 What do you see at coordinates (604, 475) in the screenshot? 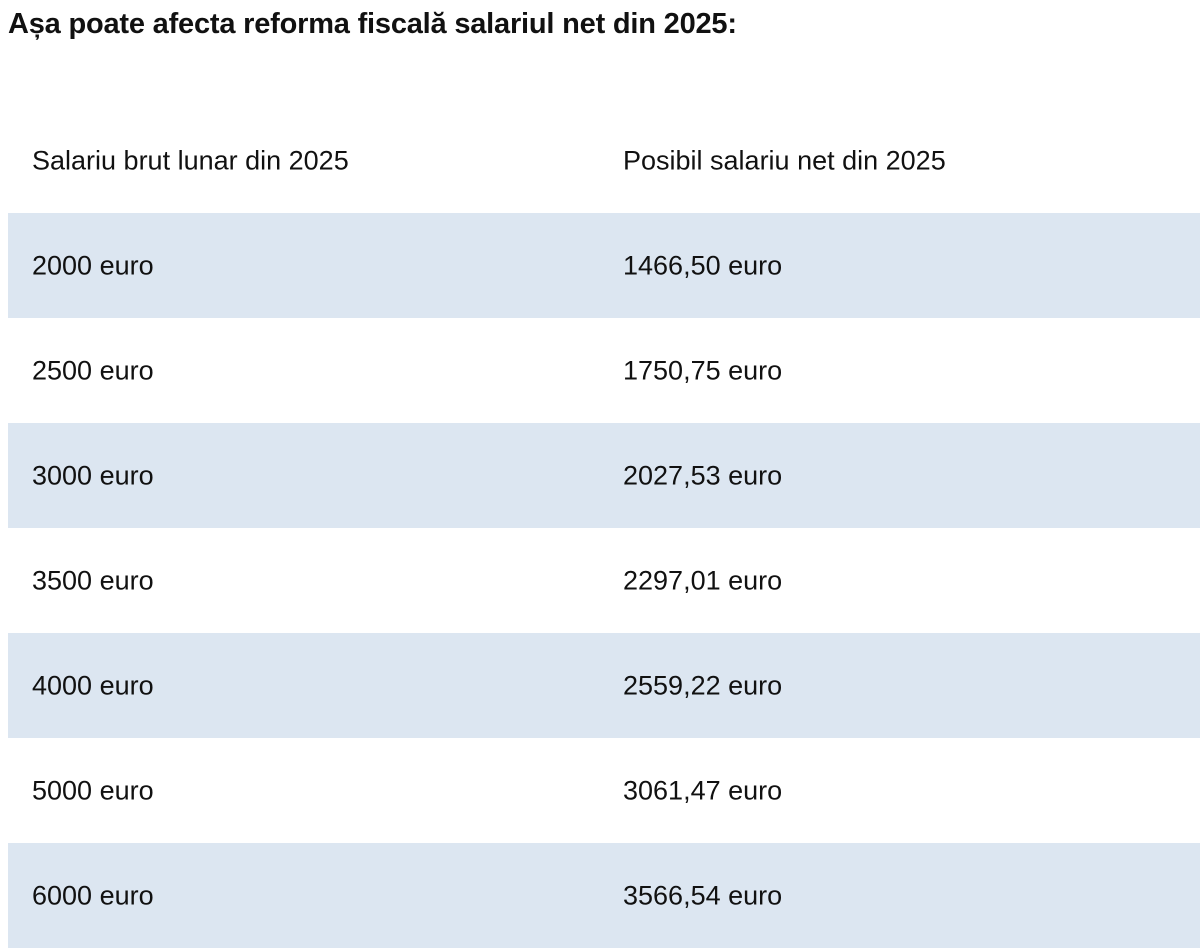
I see `table-row: 3000 euro 2027,53 euro` at bounding box center [604, 475].